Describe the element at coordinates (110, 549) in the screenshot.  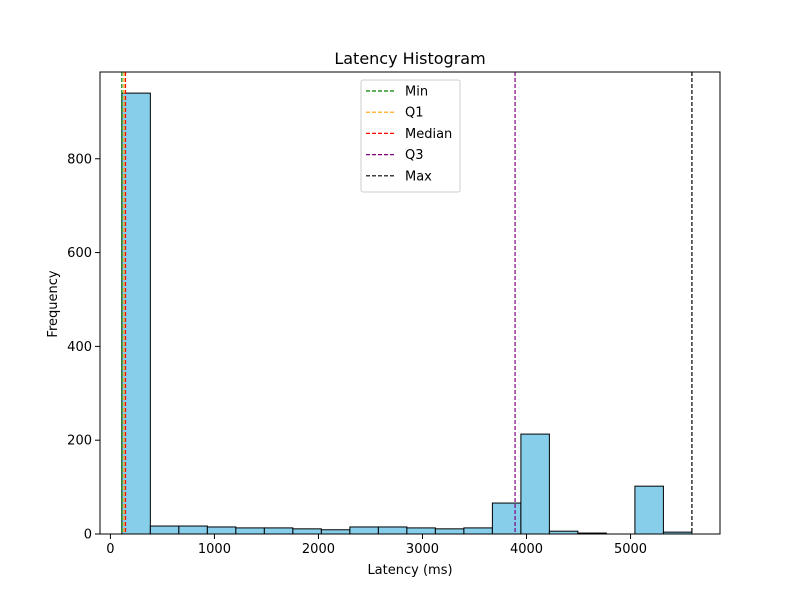
I see `x-tick-label: 0` at that location.